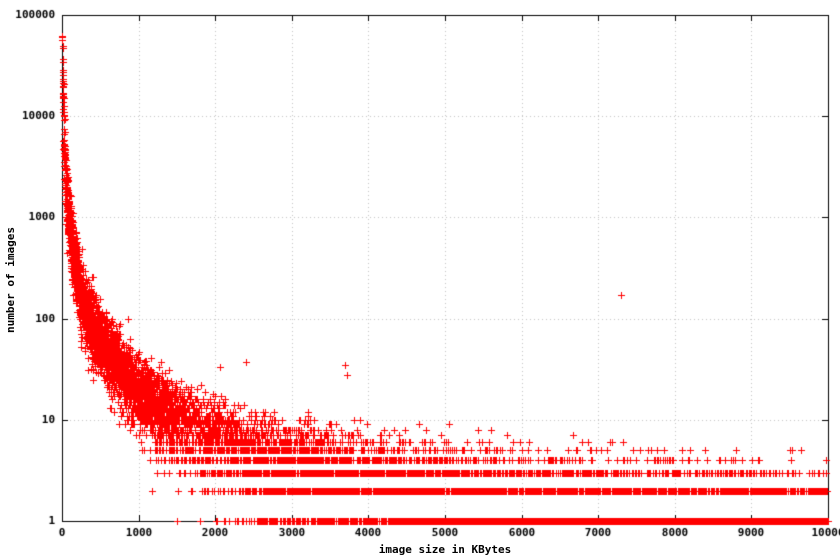 Image resolution: width=840 pixels, height=560 pixels. What do you see at coordinates (445, 549) in the screenshot?
I see `x-axis-label: image size in KBytes` at bounding box center [445, 549].